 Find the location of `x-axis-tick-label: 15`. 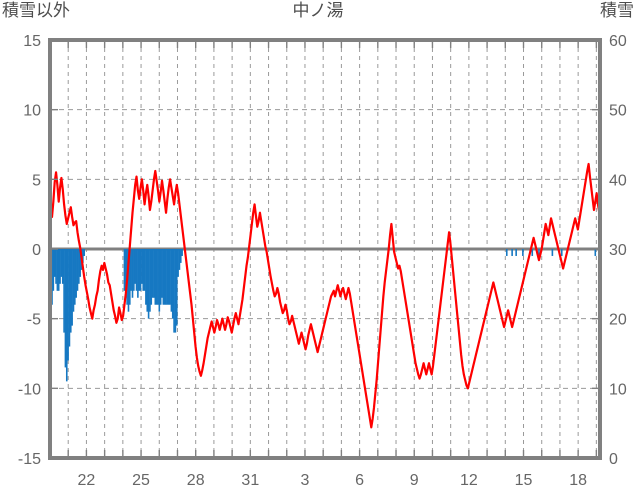

x-axis-tick-label: 15 is located at coordinates (524, 480).